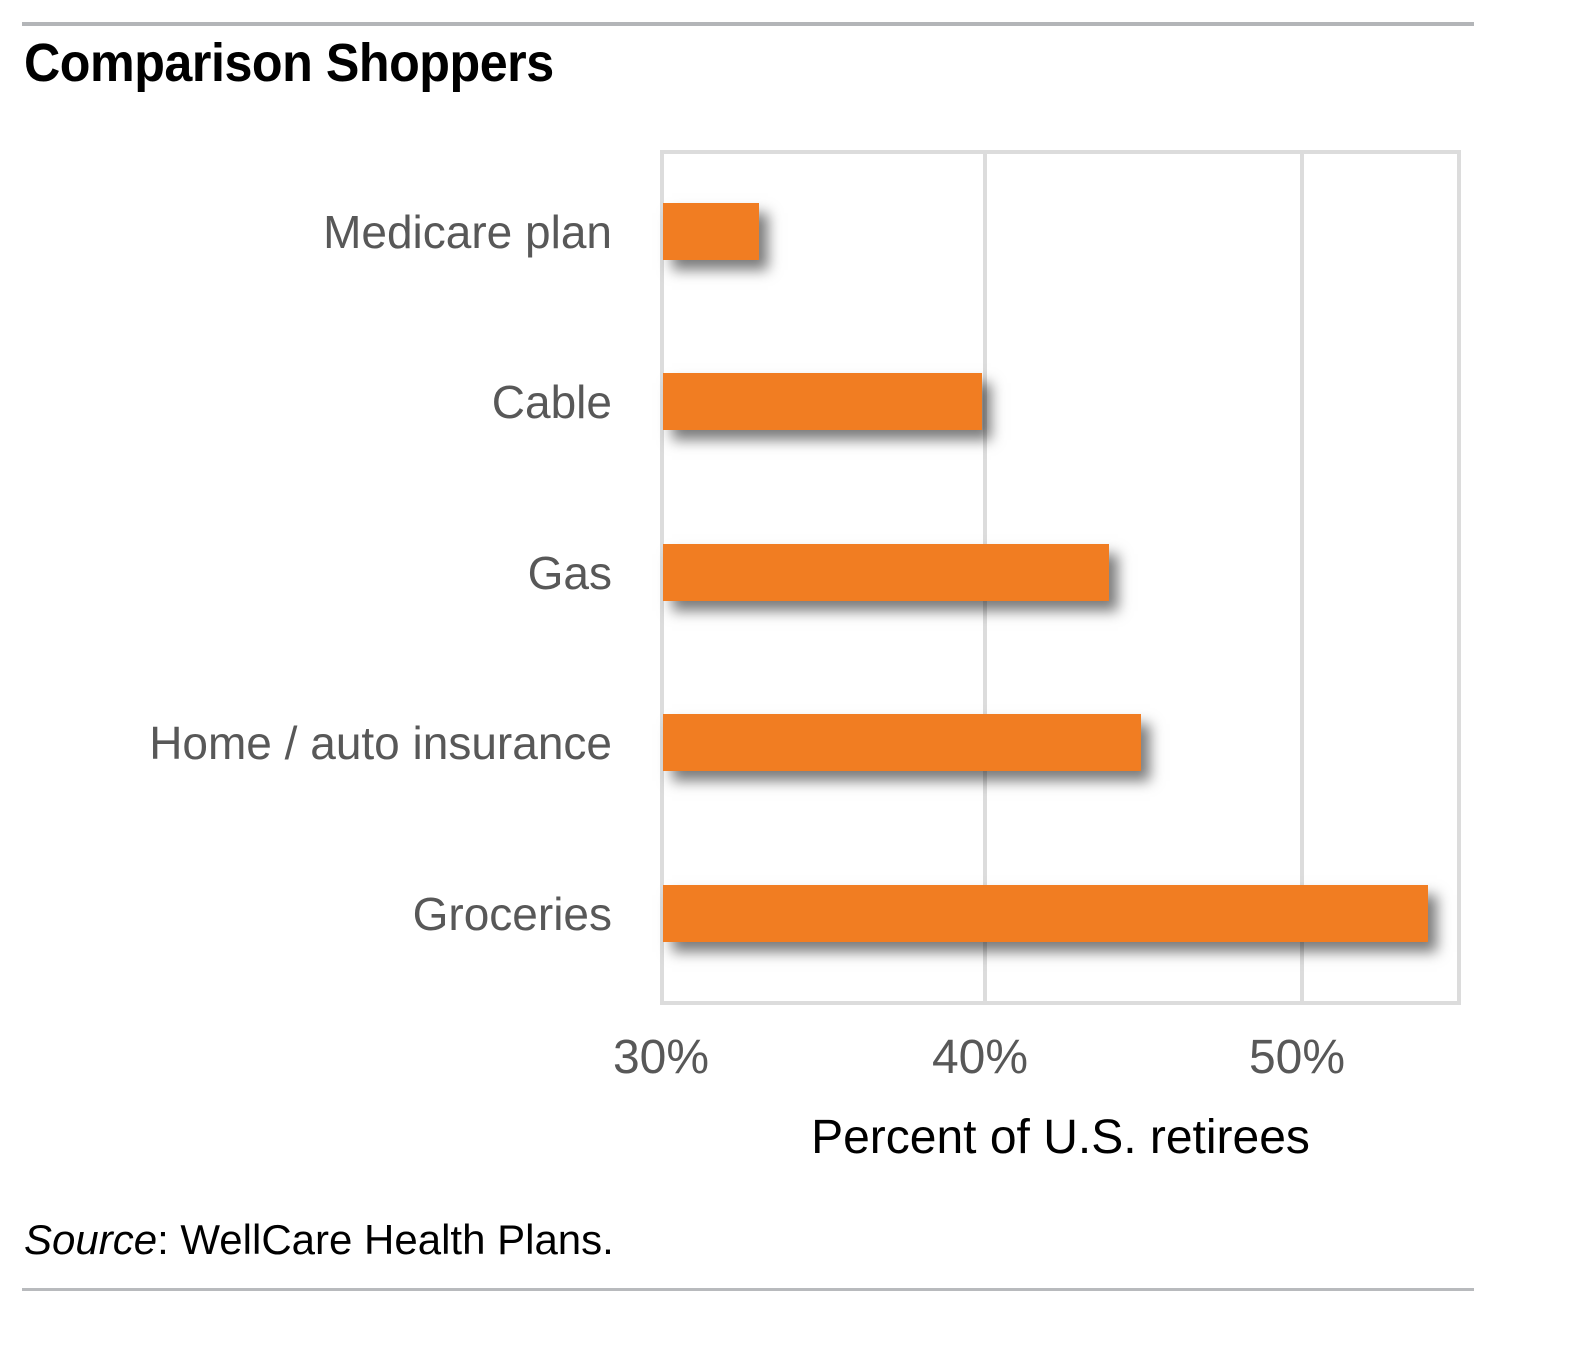 Image resolution: width=1585 pixels, height=1365 pixels. I want to click on source-note: Source: WellCare Health Plans., so click(319, 1240).